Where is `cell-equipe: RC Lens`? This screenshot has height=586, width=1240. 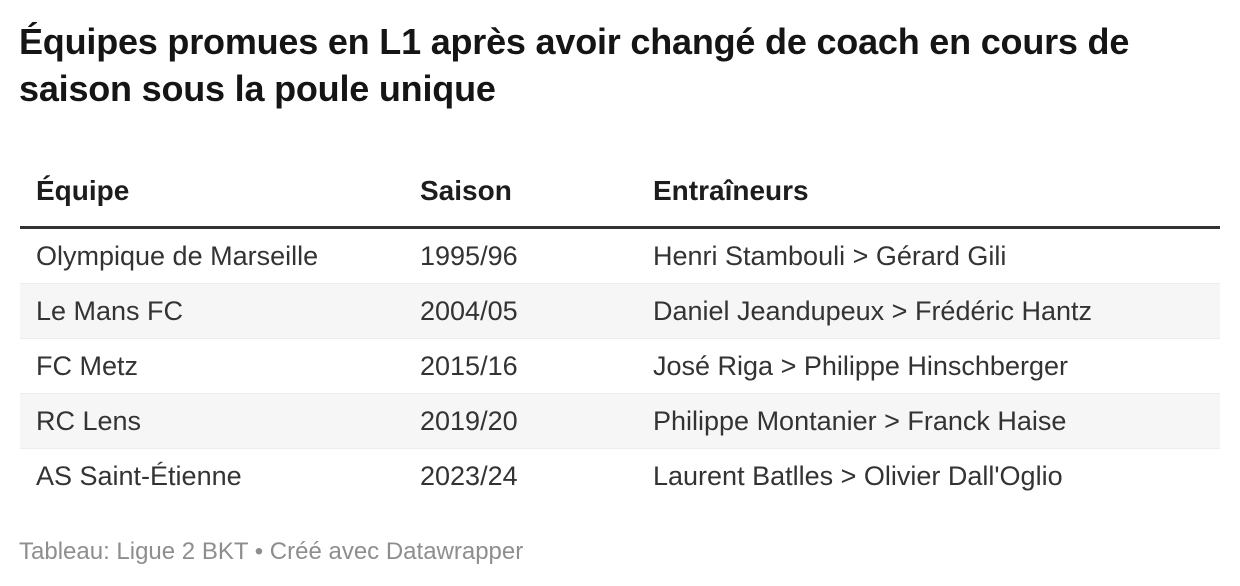 cell-equipe: RC Lens is located at coordinates (212, 421).